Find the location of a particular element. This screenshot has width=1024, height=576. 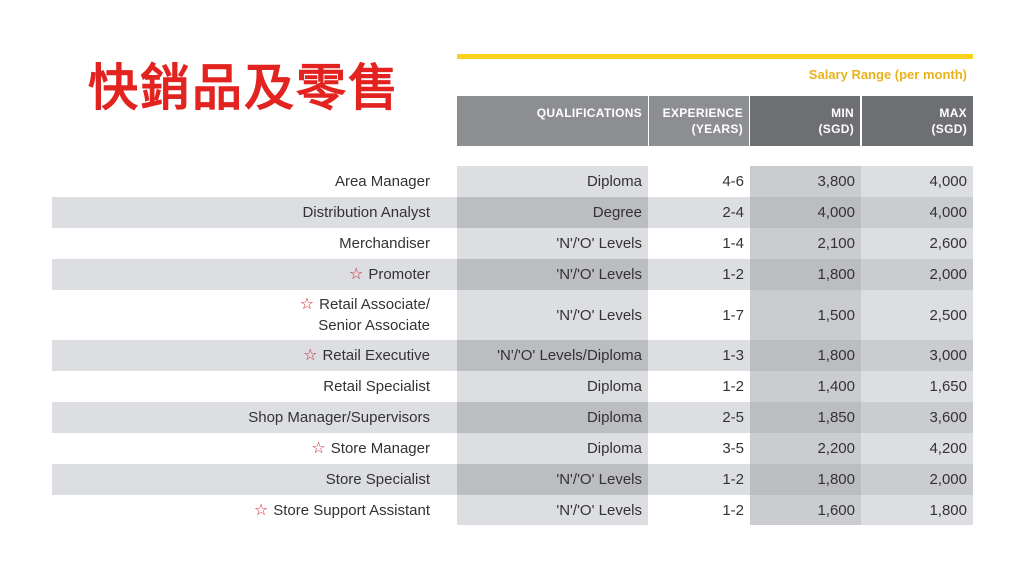

job-title-cell: Merchandiser is located at coordinates (243, 243).